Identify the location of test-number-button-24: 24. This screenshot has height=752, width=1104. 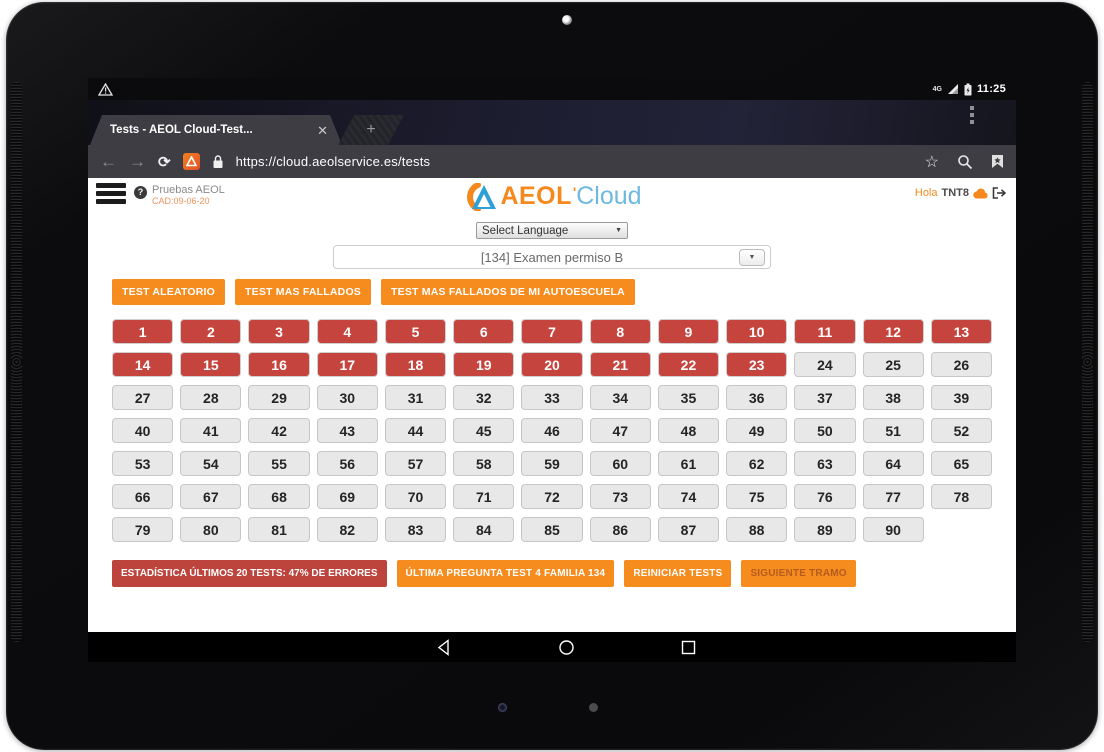
(825, 364).